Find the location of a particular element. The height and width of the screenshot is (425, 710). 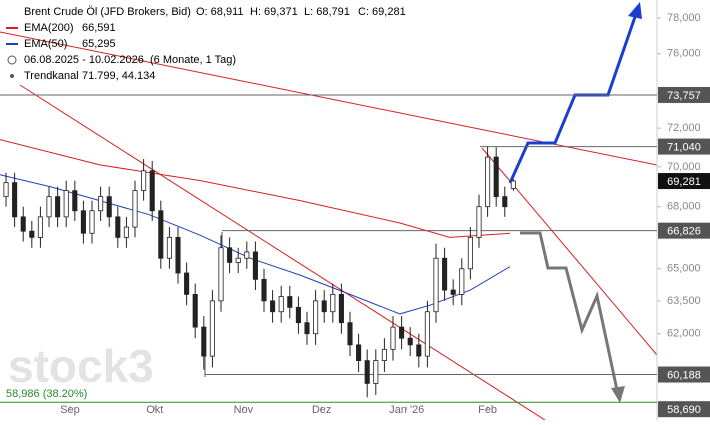

legend-ohlc: C: 69,281 is located at coordinates (382, 12).